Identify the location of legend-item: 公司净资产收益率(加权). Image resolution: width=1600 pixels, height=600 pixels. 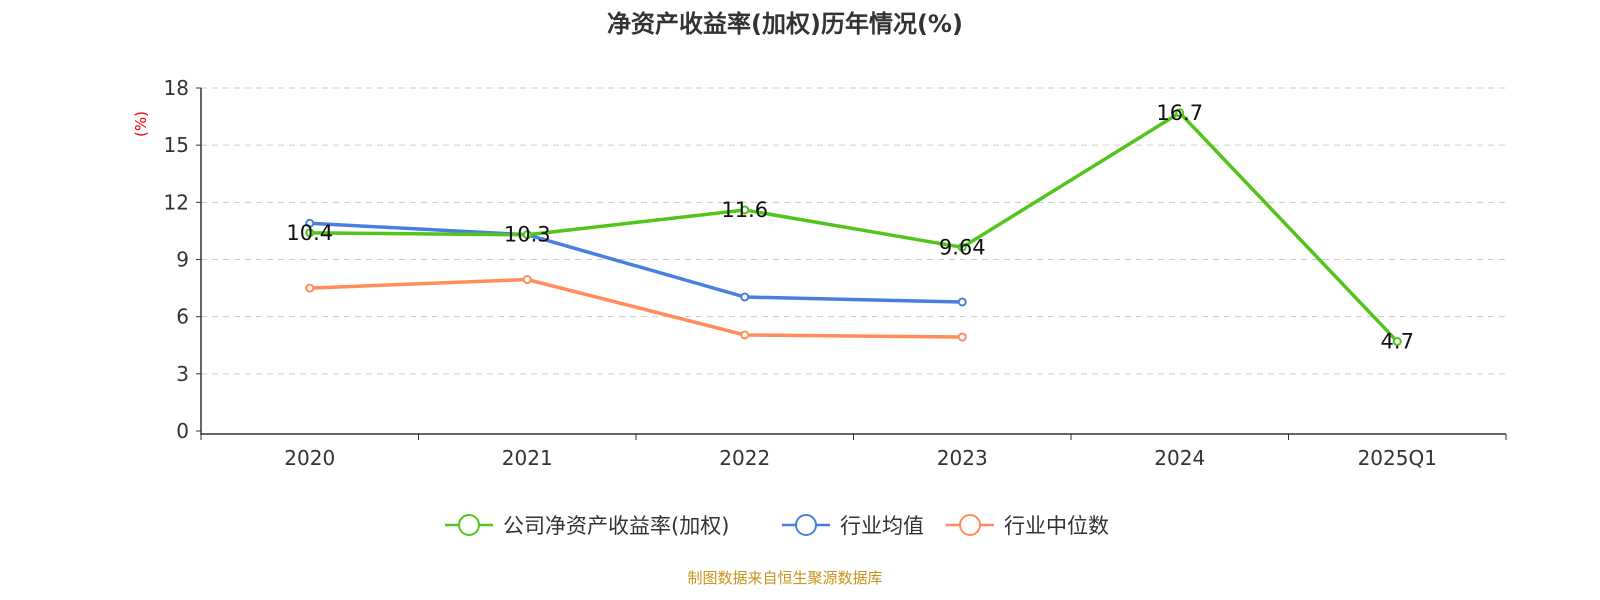
(587, 526).